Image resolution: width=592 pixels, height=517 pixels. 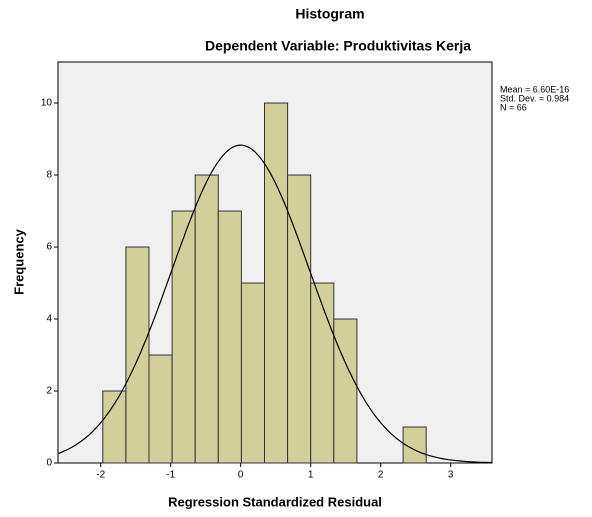 What do you see at coordinates (170, 475) in the screenshot?
I see `x-tick-label: -1` at bounding box center [170, 475].